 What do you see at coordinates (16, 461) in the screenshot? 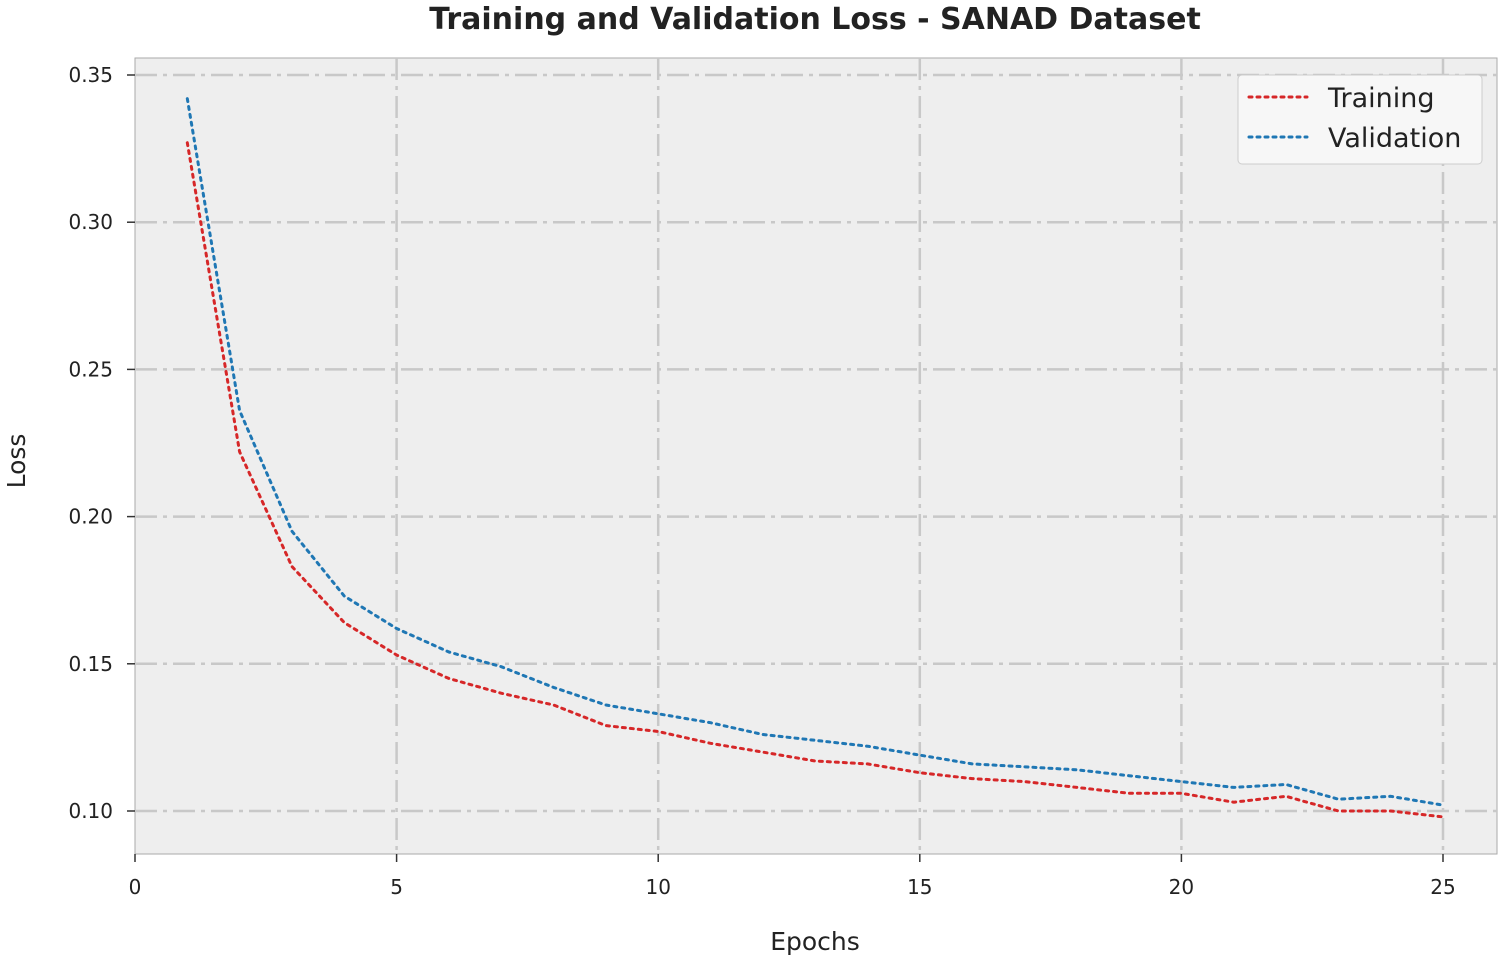
I see `y-axis-label: Loss` at bounding box center [16, 461].